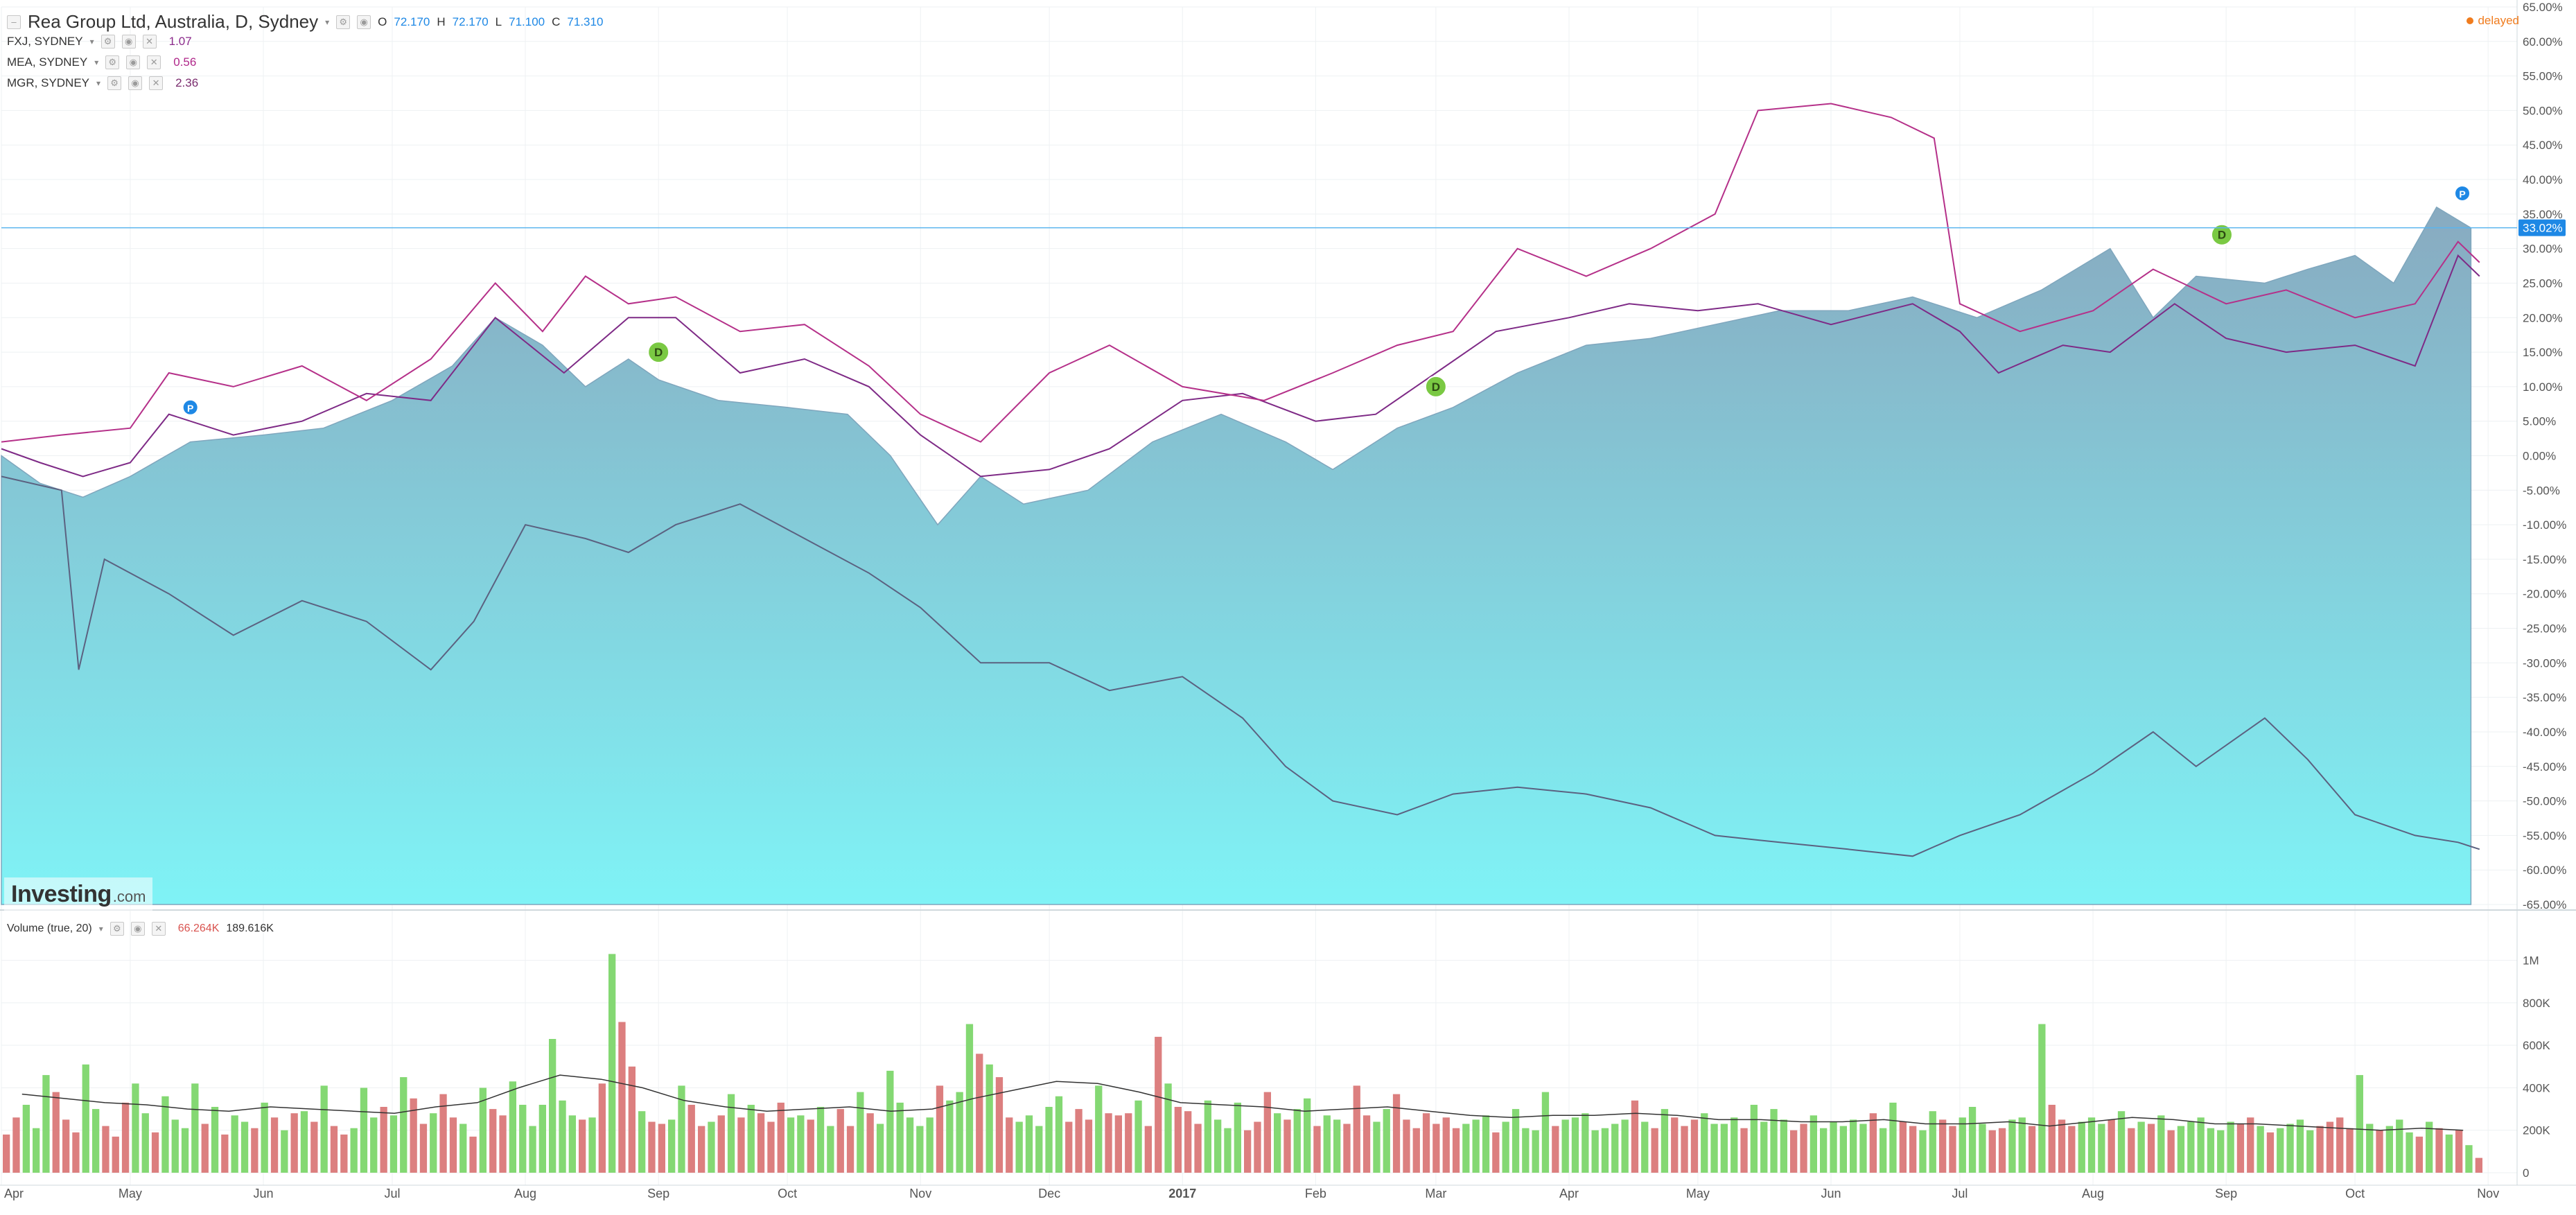  I want to click on legend-item-mea: MEA, SYDNEY ▾ ⚙ ◉ ✕ 0.56, so click(101, 62).